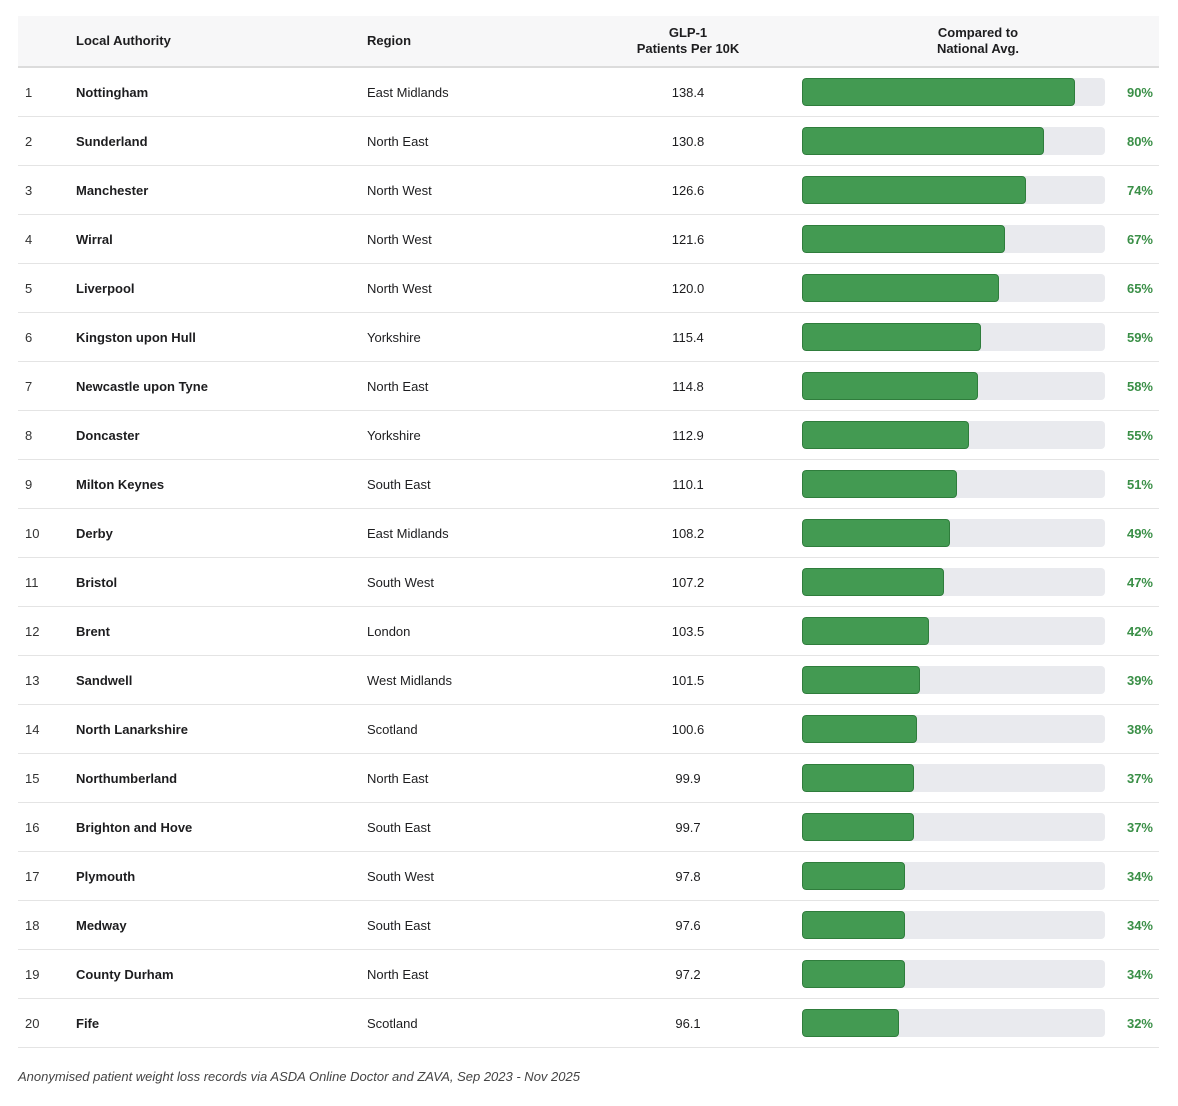  Describe the element at coordinates (132, 729) in the screenshot. I see `authority-cell: North Lanarkshire` at that location.